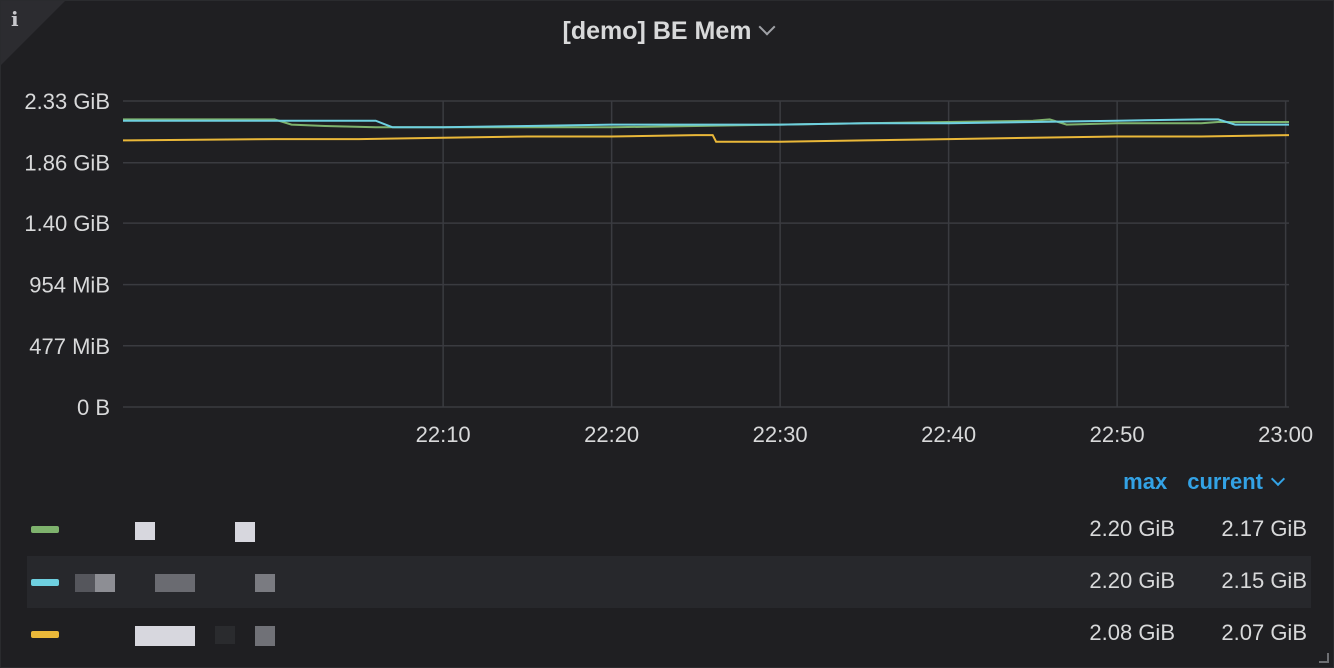 This screenshot has width=1334, height=668. What do you see at coordinates (1264, 632) in the screenshot?
I see `series-current-value: 2.07 GiB` at bounding box center [1264, 632].